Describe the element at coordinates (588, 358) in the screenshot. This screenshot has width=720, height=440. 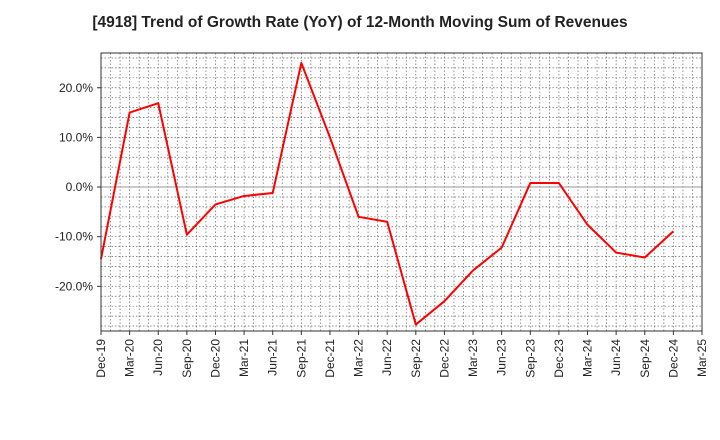
I see `x-tick-label: Mar-24` at that location.